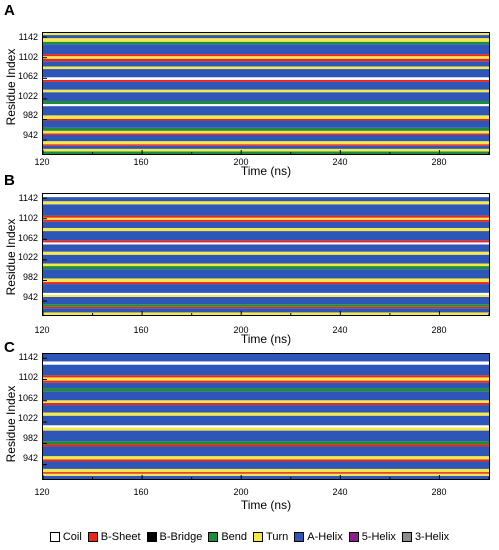  What do you see at coordinates (325, 537) in the screenshot?
I see `legend-label: A-Helix` at bounding box center [325, 537].